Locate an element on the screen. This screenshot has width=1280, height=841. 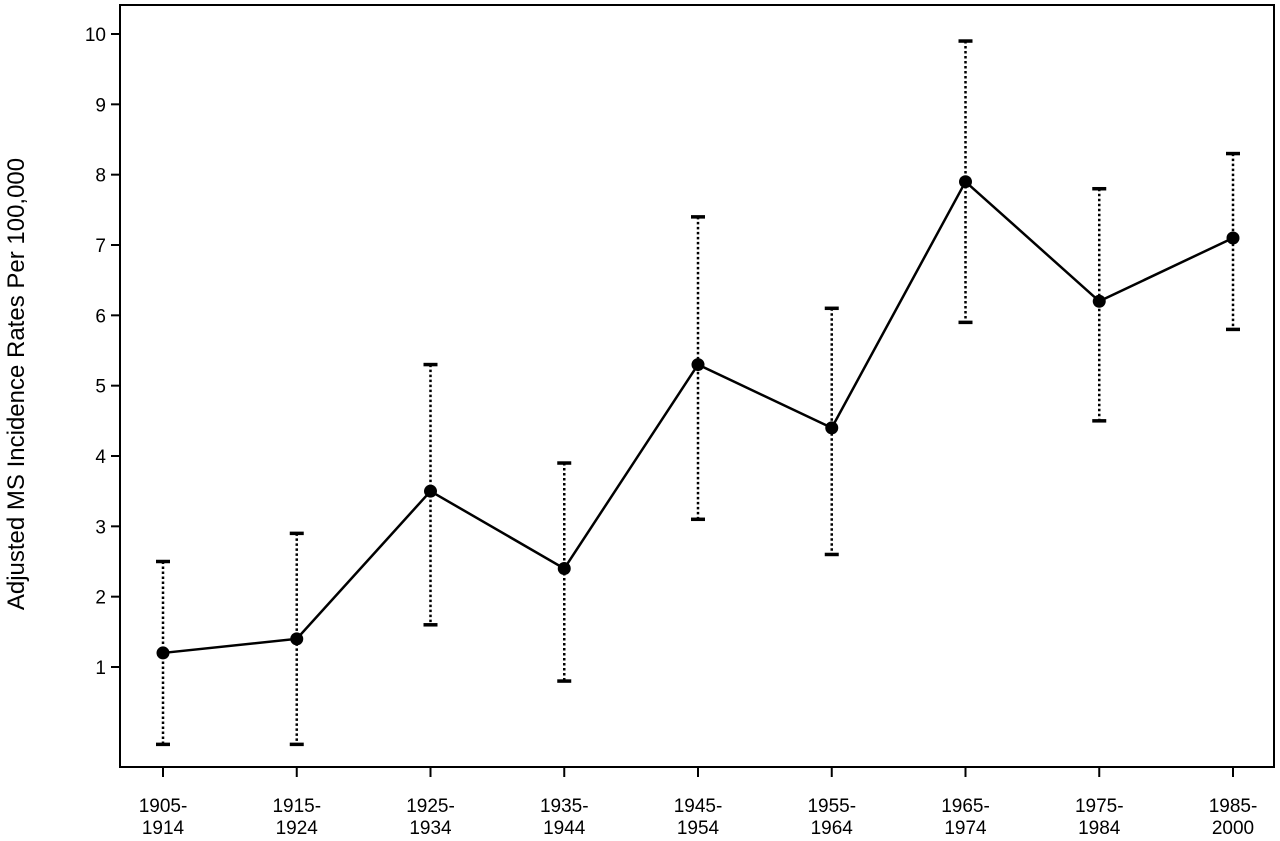
y-tick-label: 1 is located at coordinates (100, 668).